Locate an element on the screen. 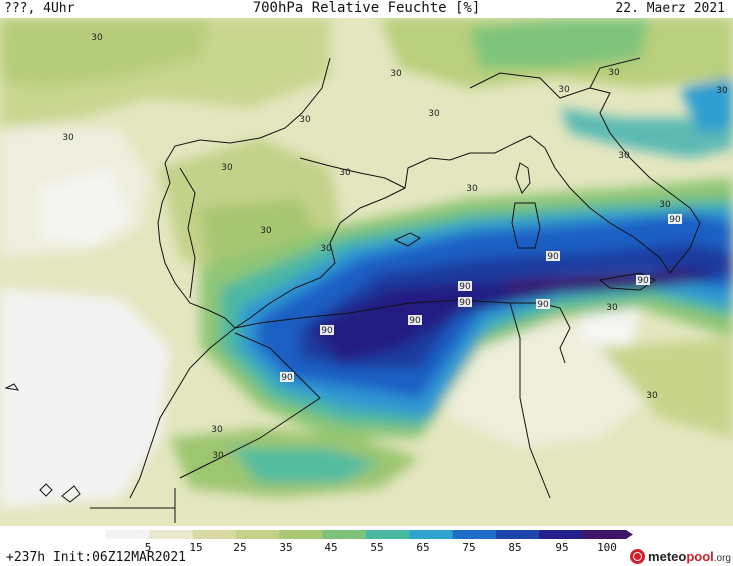  colorbar-tick-label: 45 is located at coordinates (331, 547).